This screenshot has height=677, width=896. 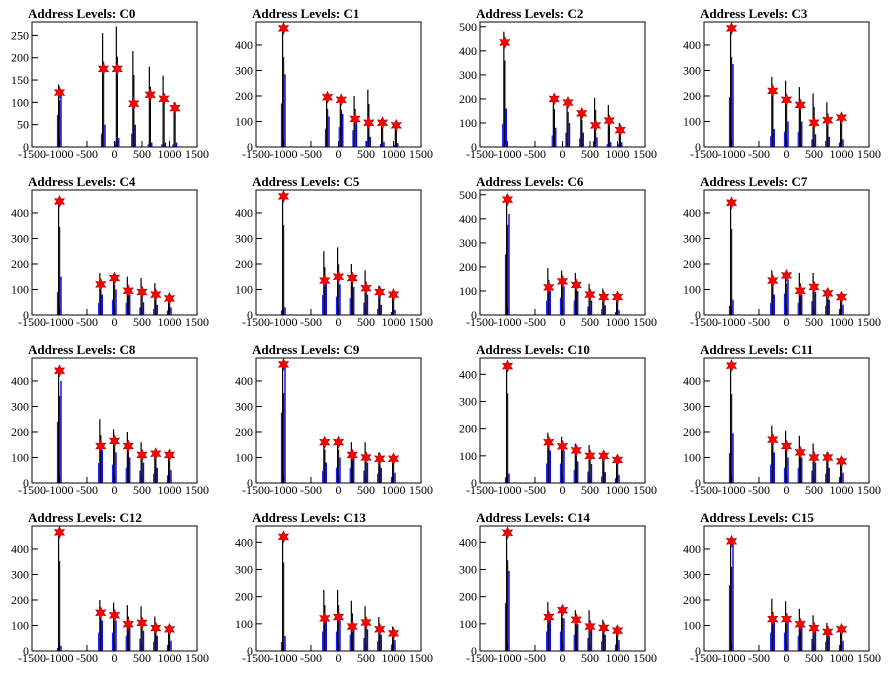 I want to click on x-tick-label: 1500, so click(x=645, y=490).